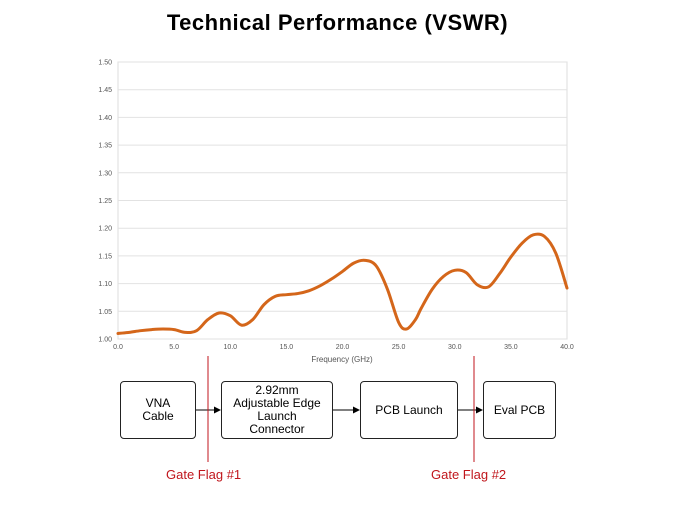 This screenshot has height=506, width=675. What do you see at coordinates (277, 429) in the screenshot?
I see `box-line: Connector` at bounding box center [277, 429].